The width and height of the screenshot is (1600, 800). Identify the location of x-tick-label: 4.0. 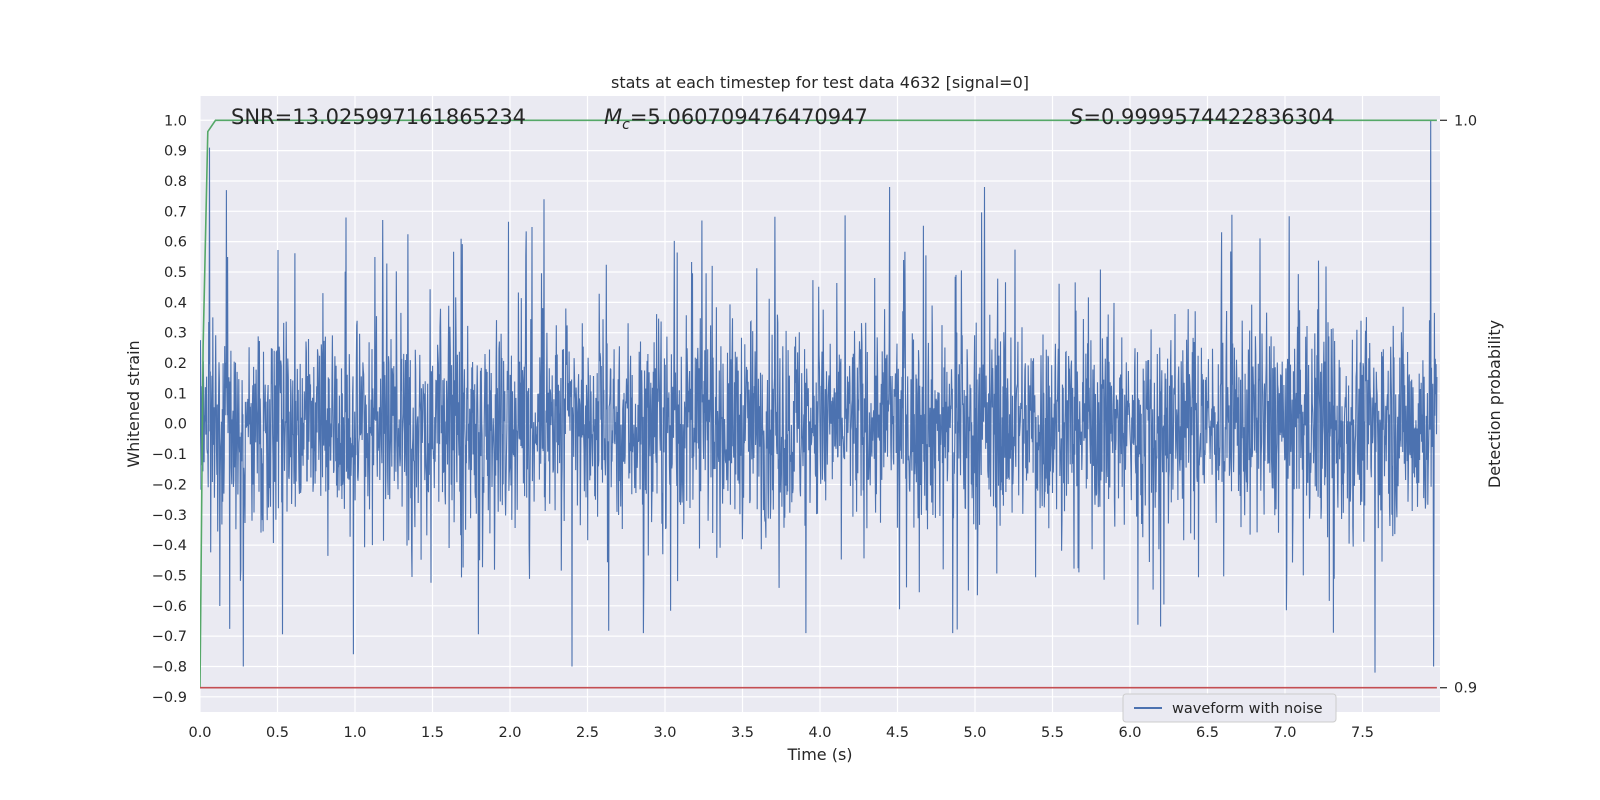
(819, 733).